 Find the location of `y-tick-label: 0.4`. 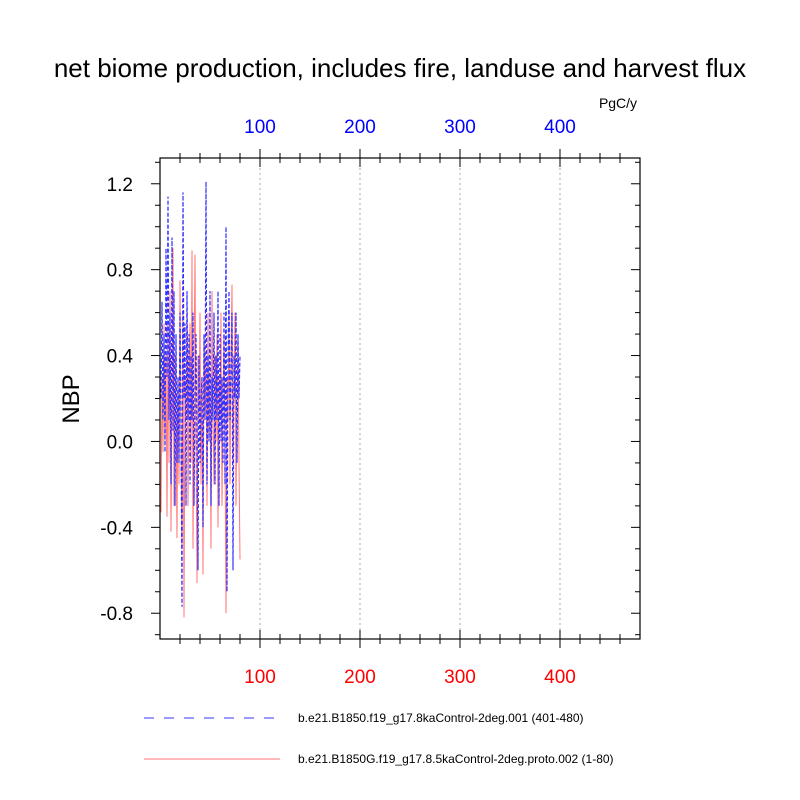

y-tick-label: 0.4 is located at coordinates (120, 357).